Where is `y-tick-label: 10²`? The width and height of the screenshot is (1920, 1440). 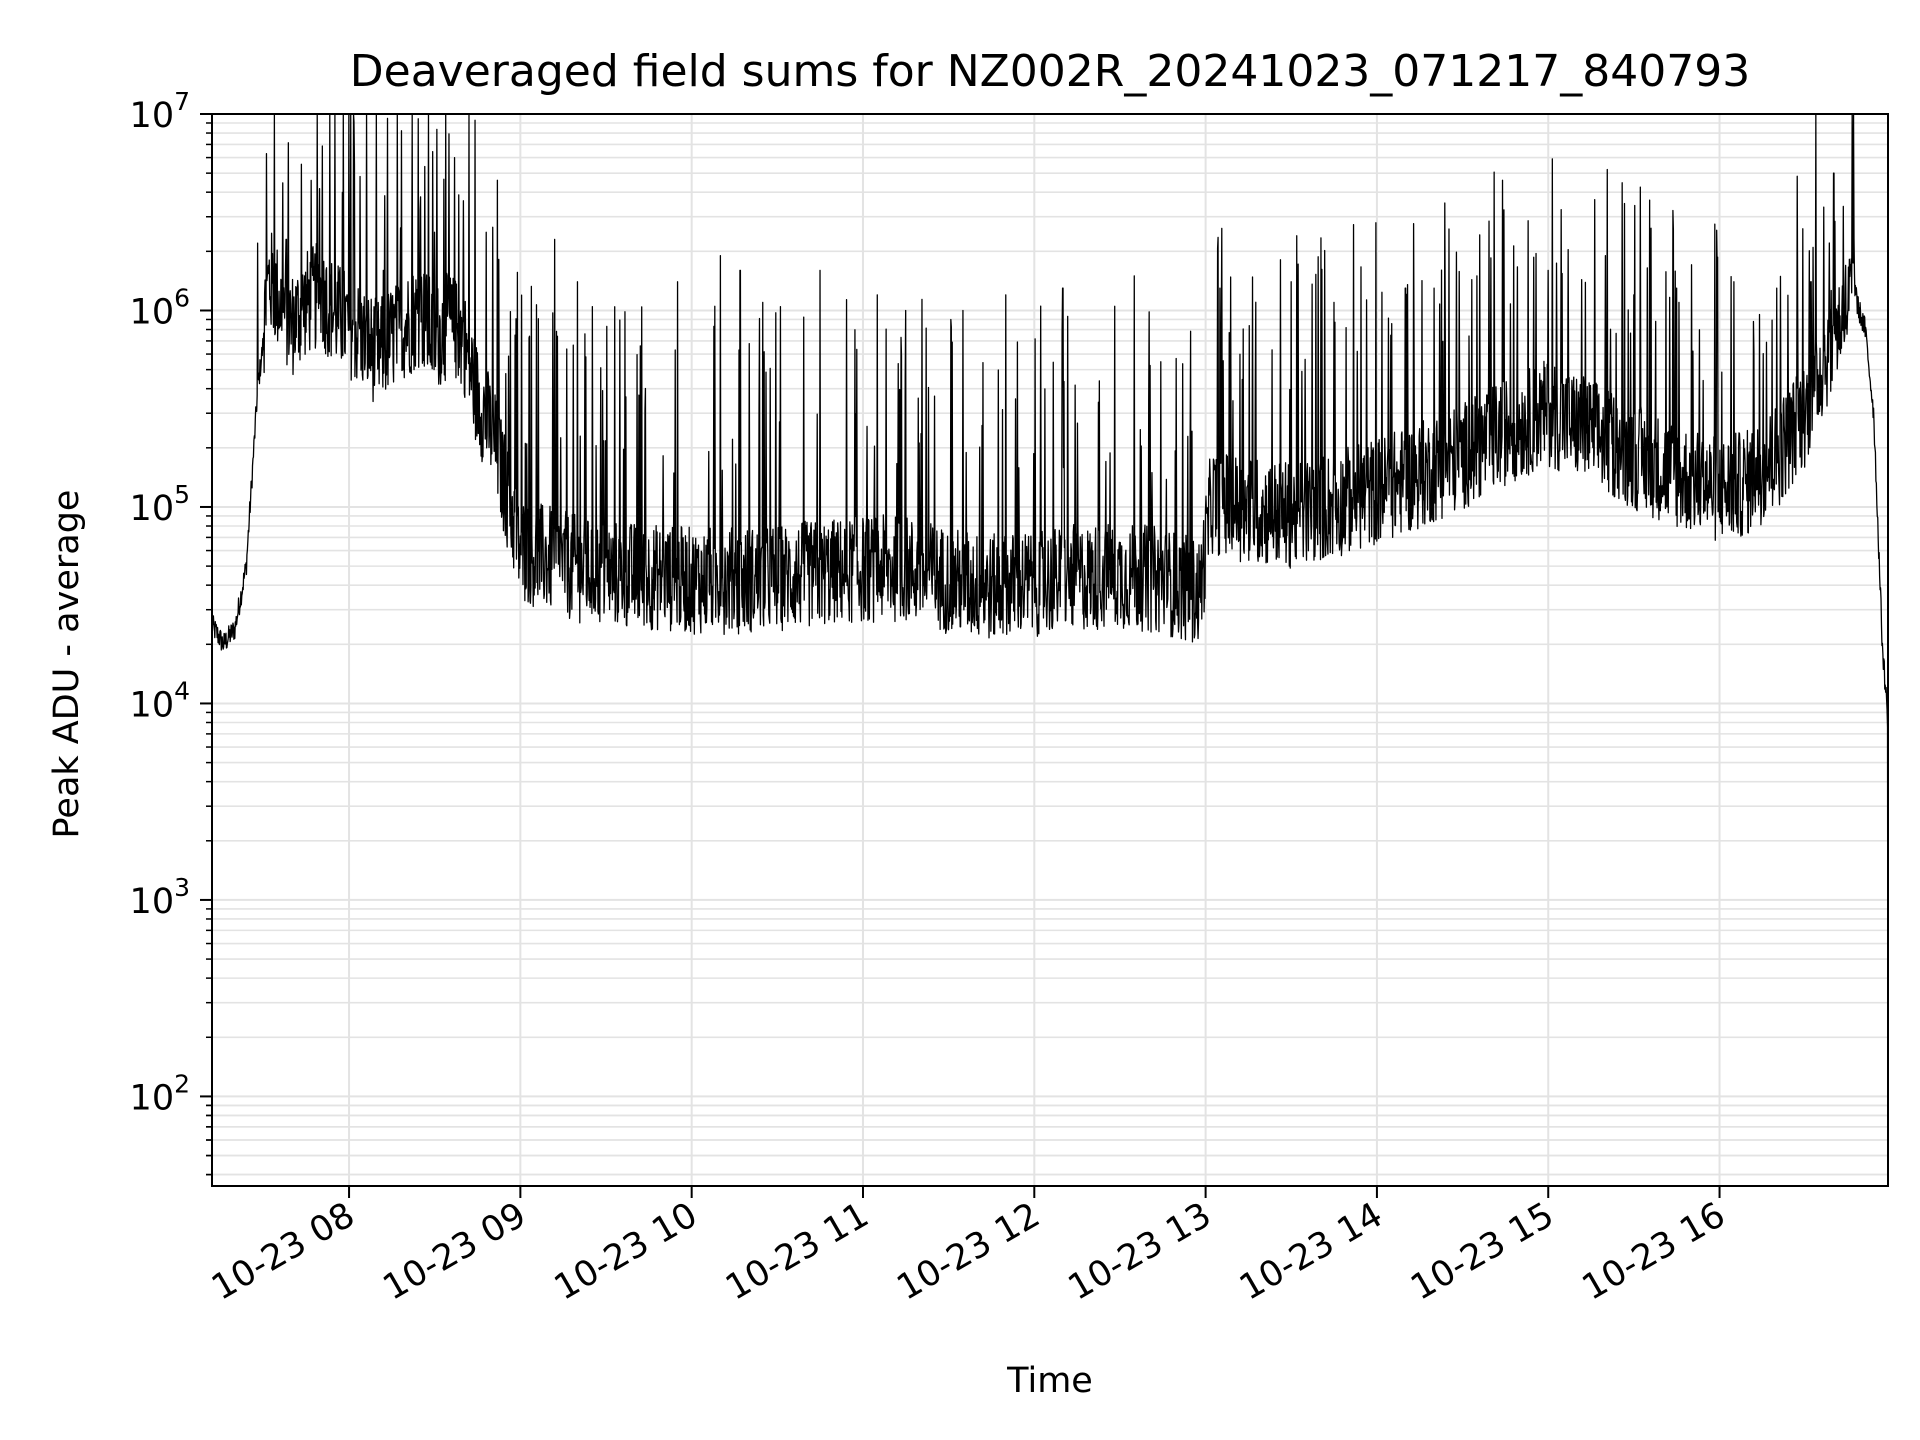
y-tick-label: 10² is located at coordinates (160, 1093).